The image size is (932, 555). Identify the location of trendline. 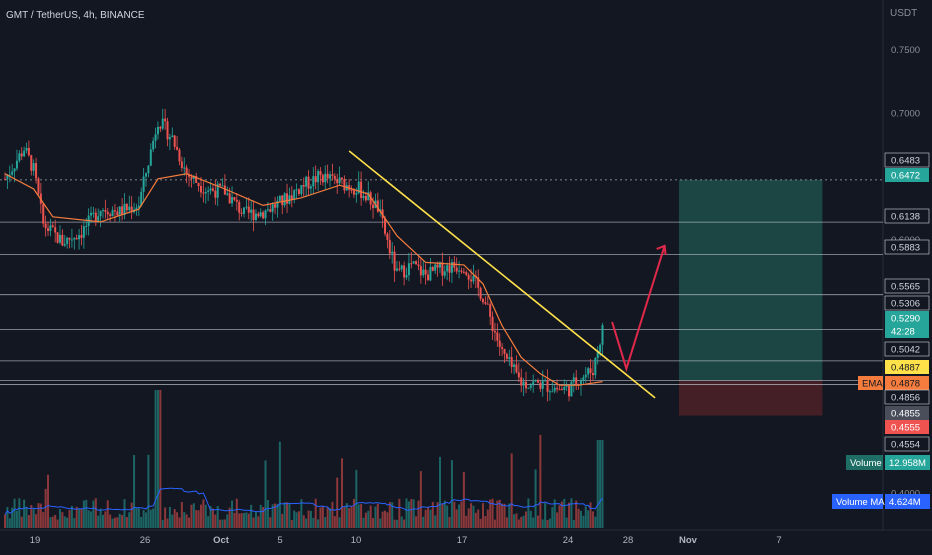
(502, 274).